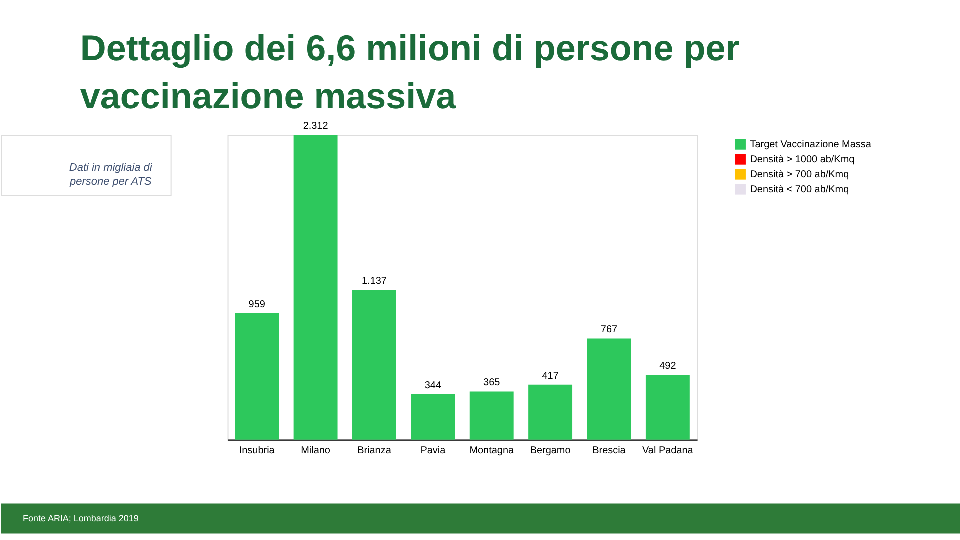  What do you see at coordinates (375, 281) in the screenshot?
I see `data-label: 1.137` at bounding box center [375, 281].